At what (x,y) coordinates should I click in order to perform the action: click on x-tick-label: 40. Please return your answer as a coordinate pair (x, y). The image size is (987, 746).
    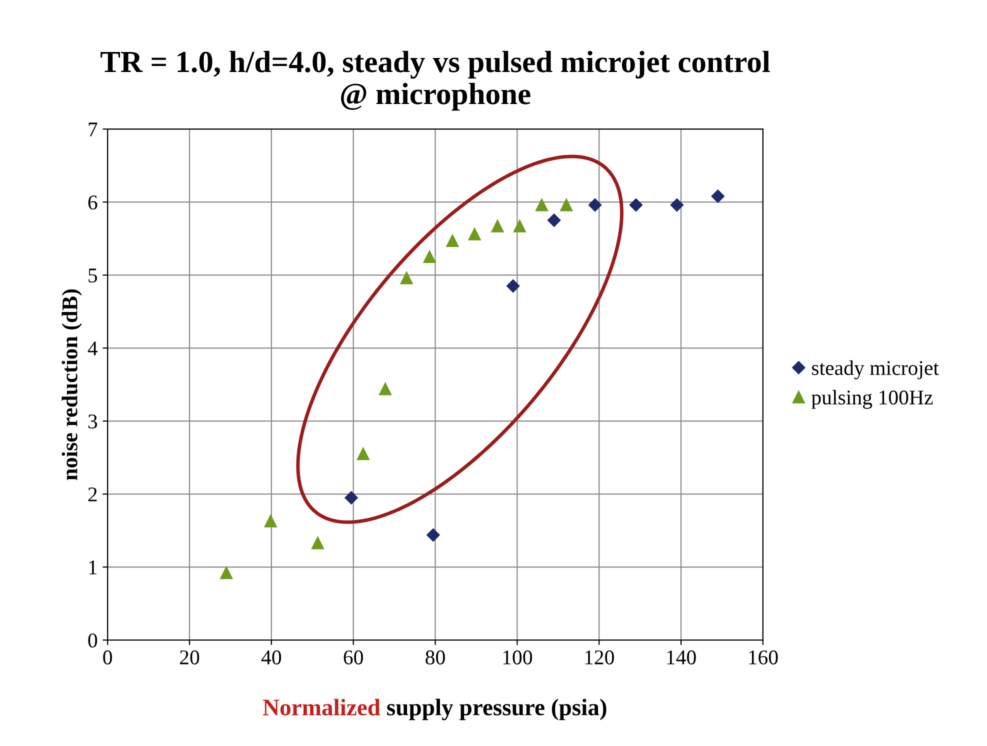
    Looking at the image, I should click on (271, 657).